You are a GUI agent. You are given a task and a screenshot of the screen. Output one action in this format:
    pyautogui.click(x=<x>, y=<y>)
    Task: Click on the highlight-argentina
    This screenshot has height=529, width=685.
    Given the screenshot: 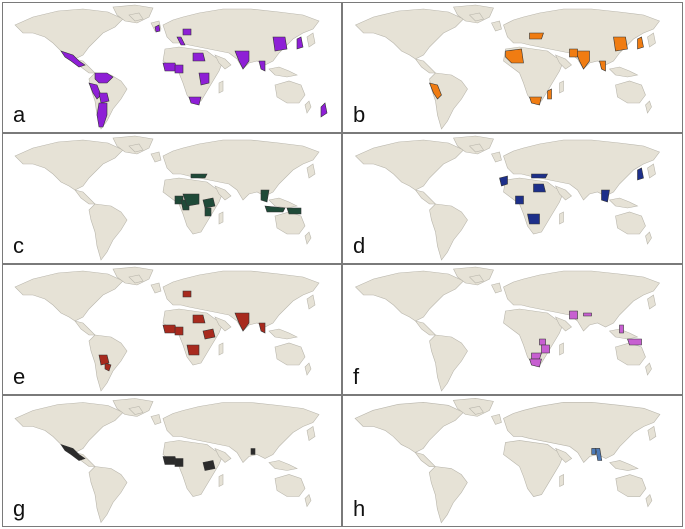 What is the action you would take?
    pyautogui.click(x=102, y=115)
    